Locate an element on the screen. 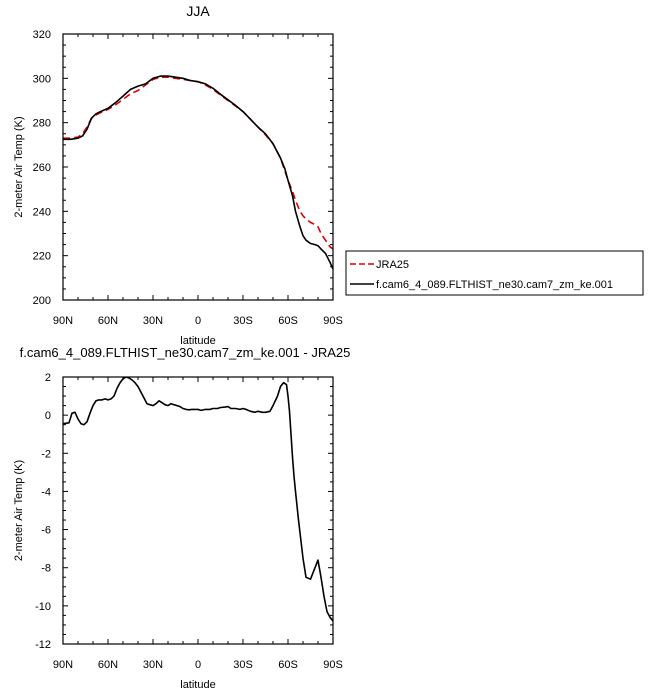 The height and width of the screenshot is (692, 648). y-tick-label: -12 is located at coordinates (43, 645).